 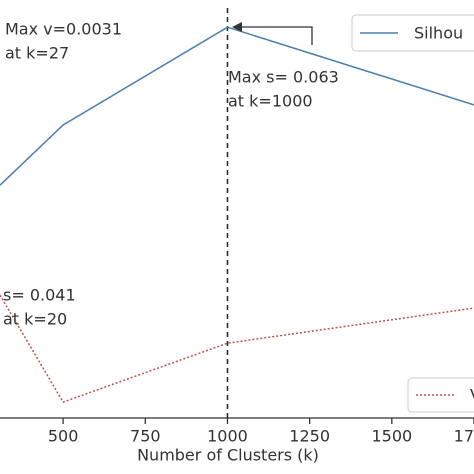 What do you see at coordinates (37, 53) in the screenshot?
I see `annotation: at k=27` at bounding box center [37, 53].